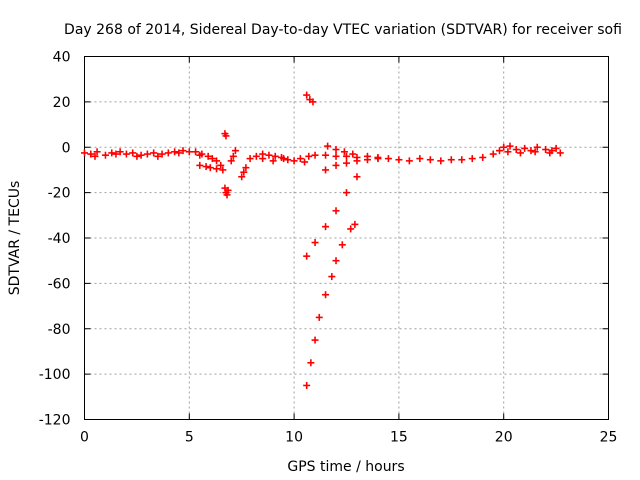 The height and width of the screenshot is (480, 640). Describe the element at coordinates (66, 148) in the screenshot. I see `y-tick-label: 0` at that location.